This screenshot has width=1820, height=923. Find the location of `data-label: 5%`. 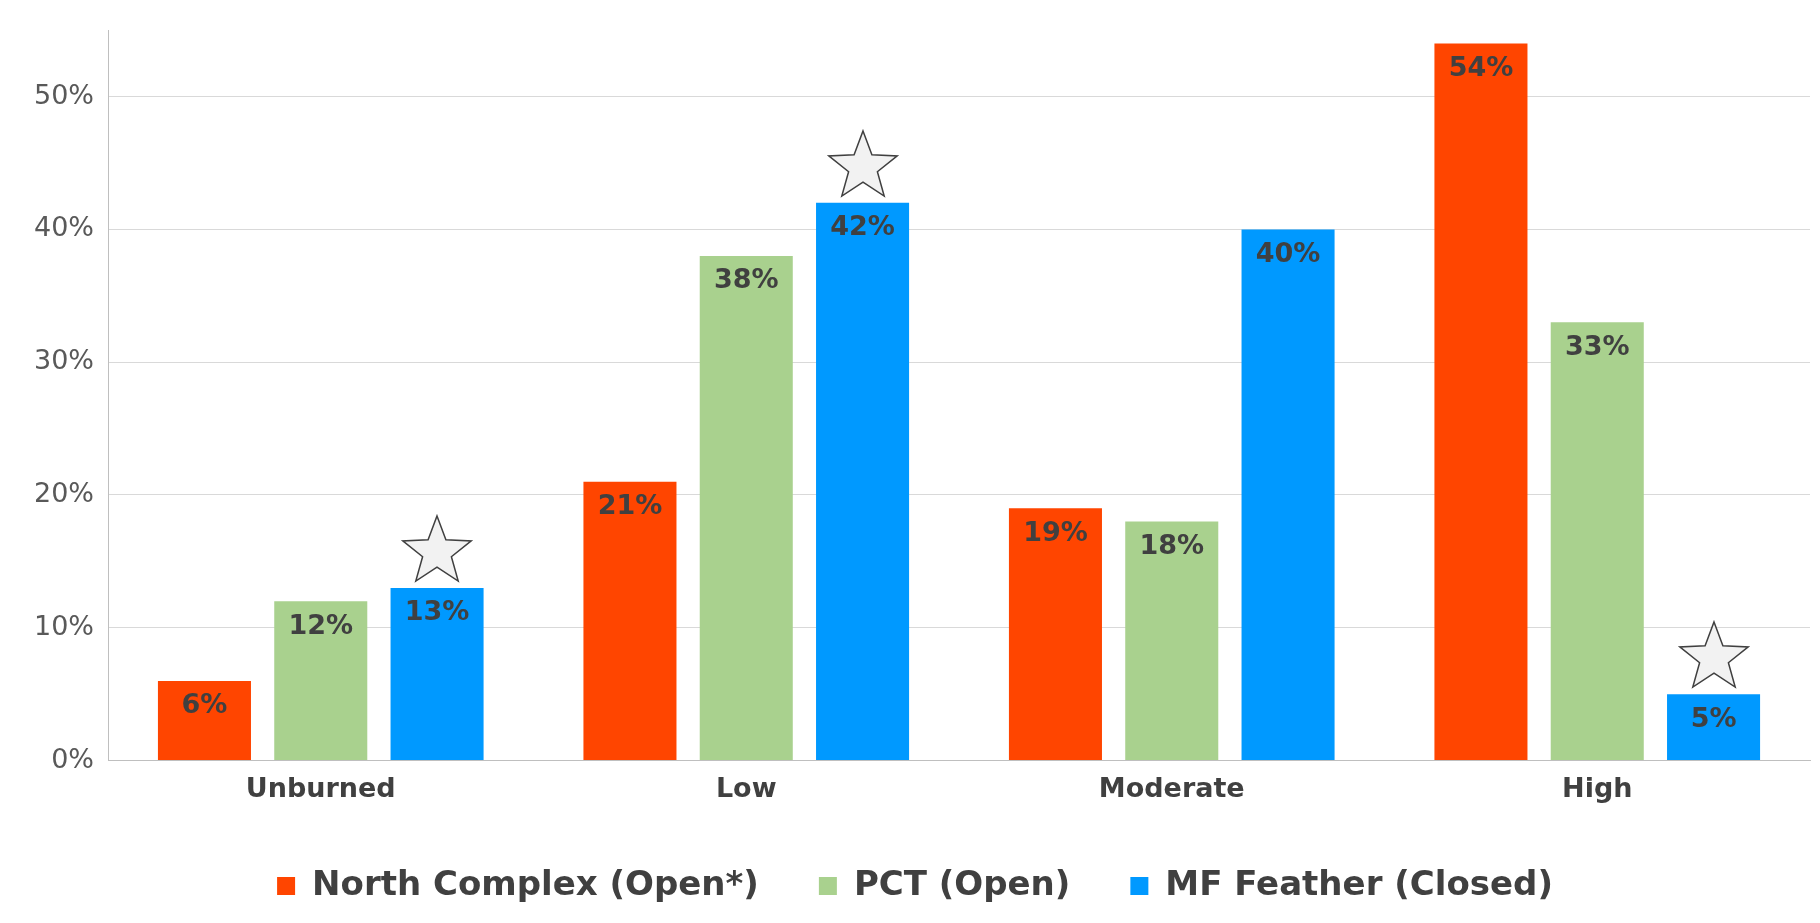

data-label: 5% is located at coordinates (1713, 717).